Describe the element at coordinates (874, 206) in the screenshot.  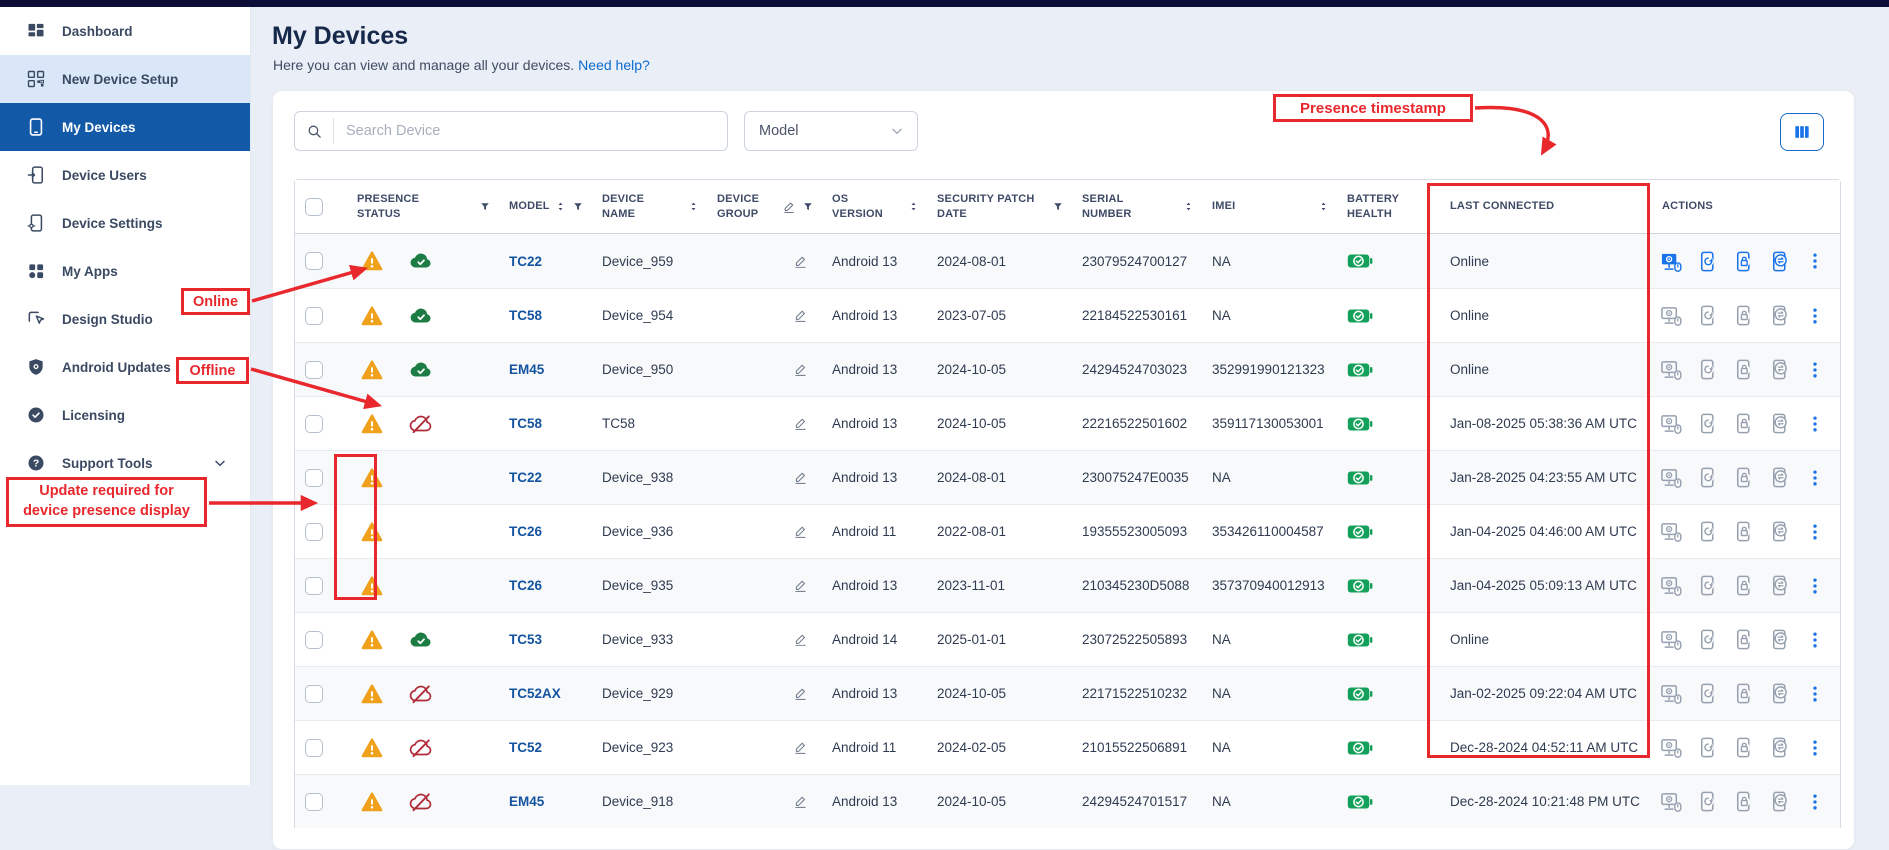
I see `column-header-os-version: OS VERSION` at that location.